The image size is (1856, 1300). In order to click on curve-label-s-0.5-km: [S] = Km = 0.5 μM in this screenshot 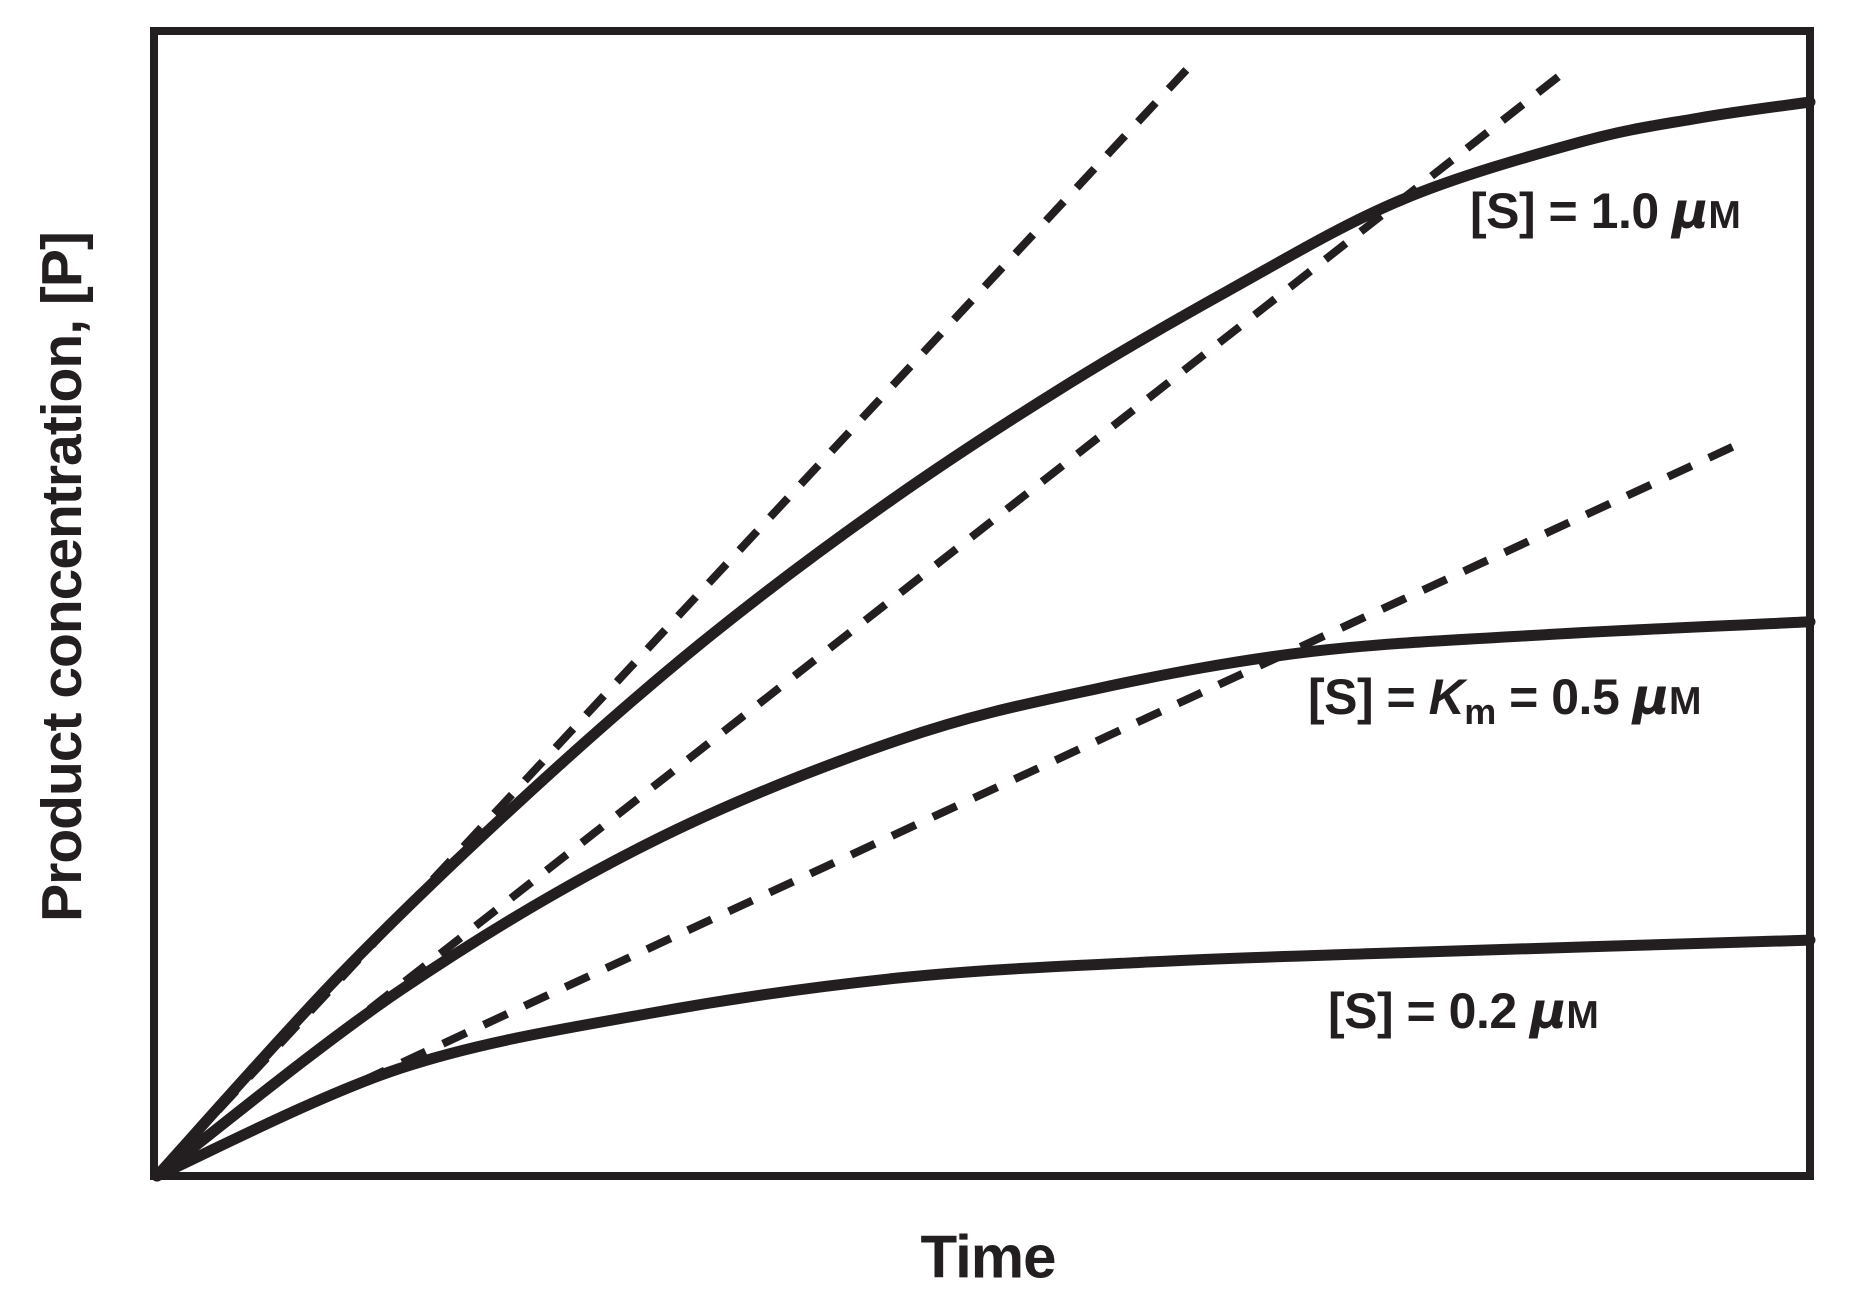, I will do `click(1504, 700)`.